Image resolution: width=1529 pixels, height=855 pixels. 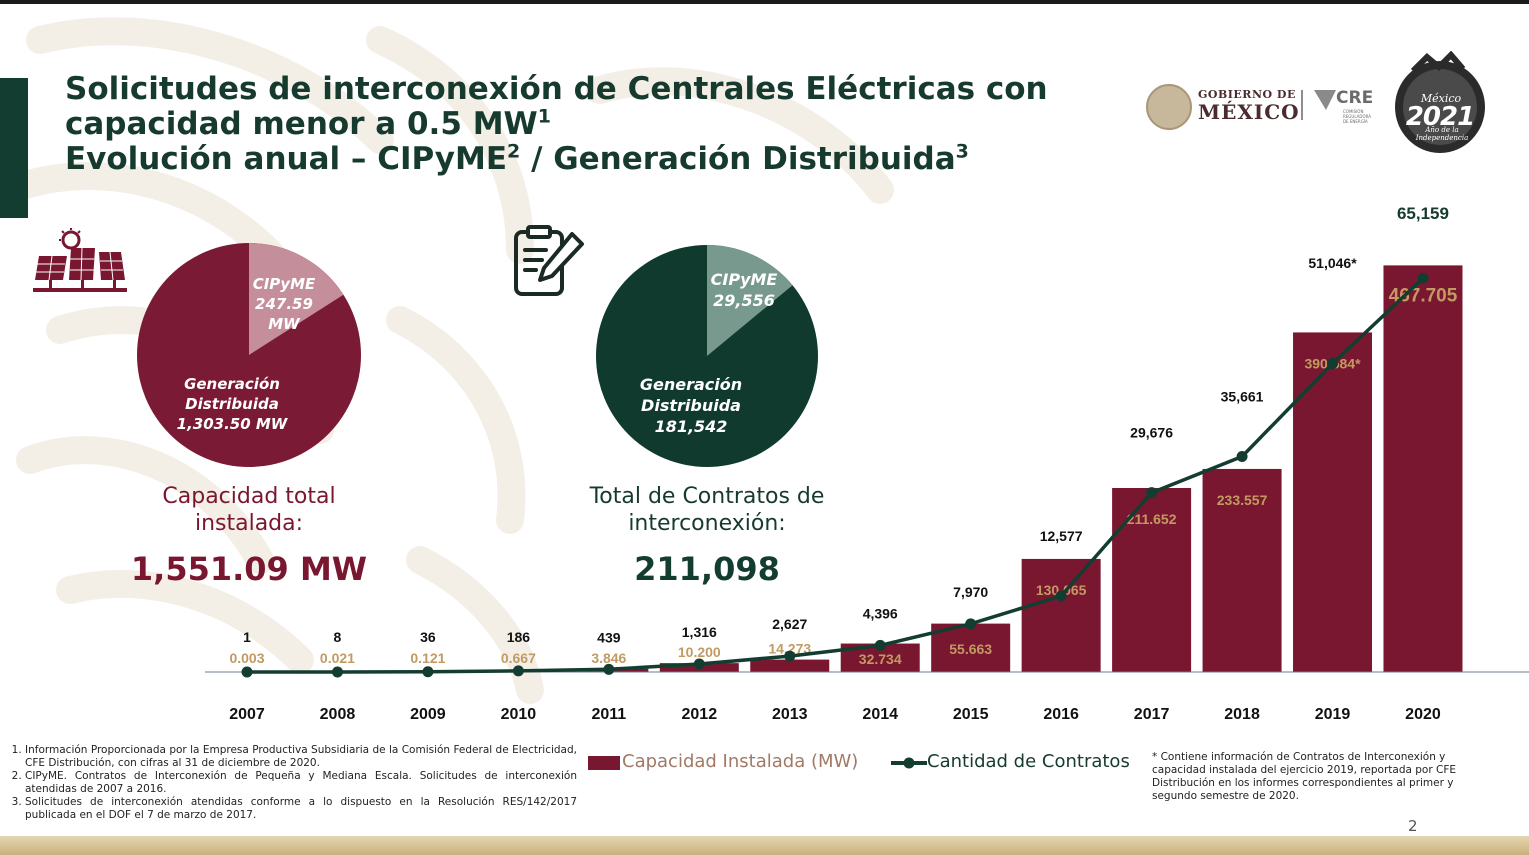 I want to click on badge-text-subtitle: Año de la Independencia, so click(x=1442, y=134).